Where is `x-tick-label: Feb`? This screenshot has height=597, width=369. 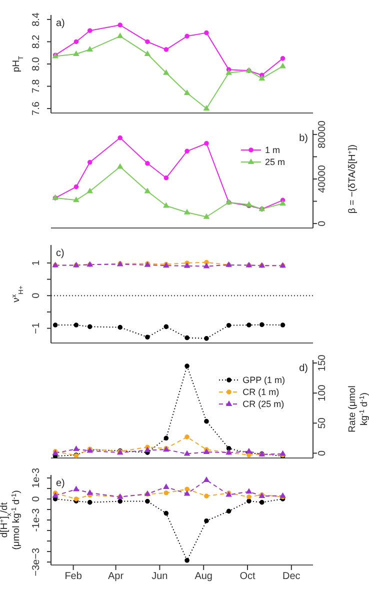
x-tick-label: Feb is located at coordinates (73, 576).